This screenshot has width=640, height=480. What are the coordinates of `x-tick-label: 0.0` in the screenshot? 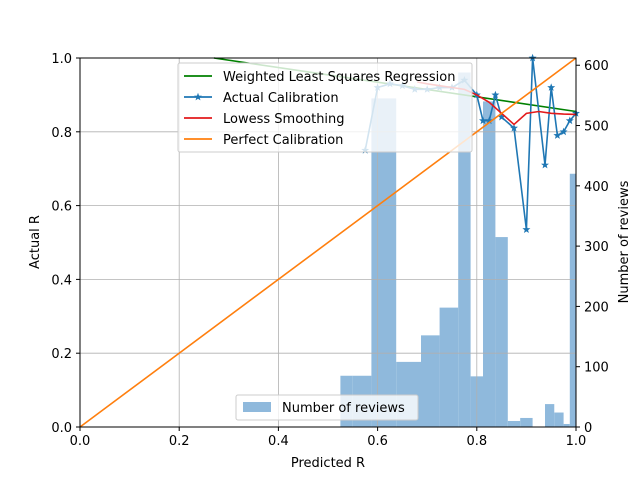 It's located at (80, 441).